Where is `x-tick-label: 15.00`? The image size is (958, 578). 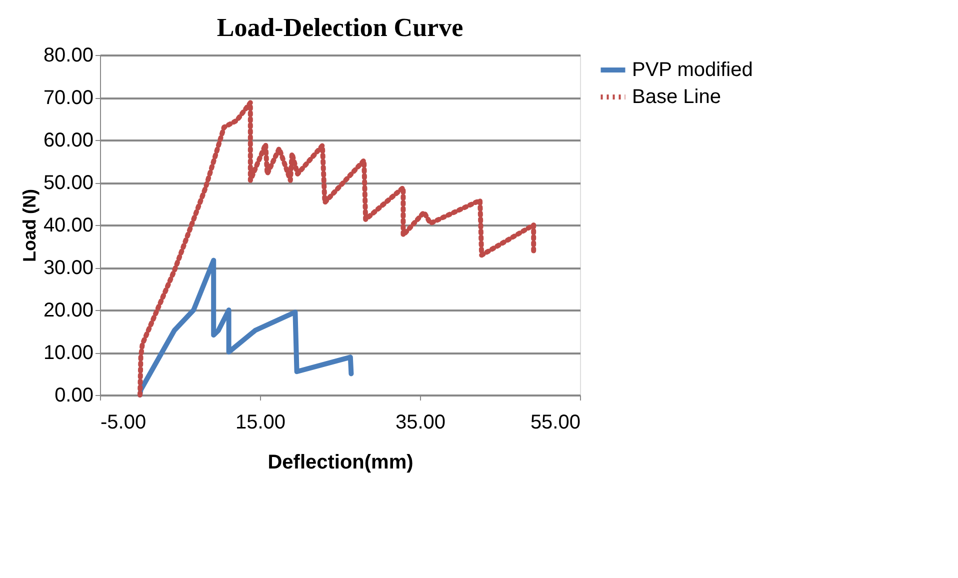 x-tick-label: 15.00 is located at coordinates (260, 423).